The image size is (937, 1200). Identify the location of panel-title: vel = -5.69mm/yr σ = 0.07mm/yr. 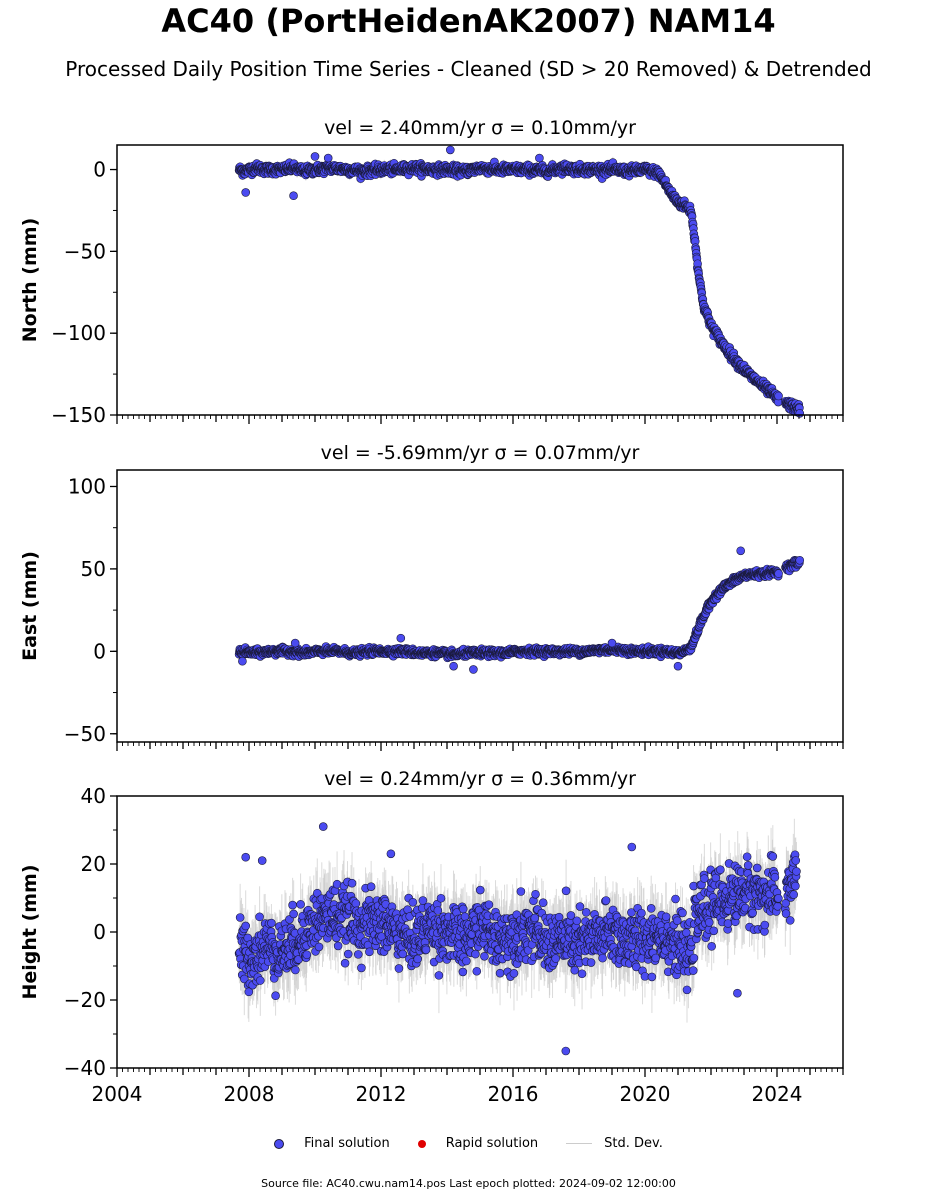
(480, 453).